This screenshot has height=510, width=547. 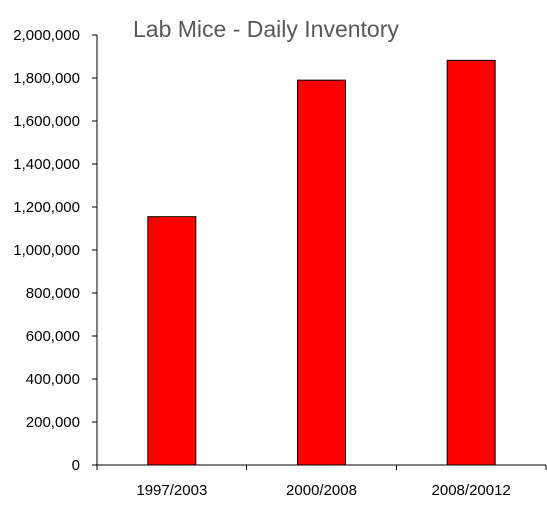 What do you see at coordinates (46, 78) in the screenshot?
I see `y-tick-label: 1,800,000` at bounding box center [46, 78].